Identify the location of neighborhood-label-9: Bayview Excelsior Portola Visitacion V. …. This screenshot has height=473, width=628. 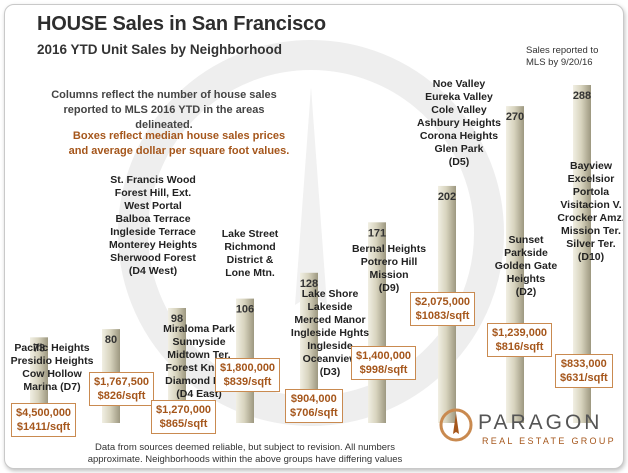
(590, 211).